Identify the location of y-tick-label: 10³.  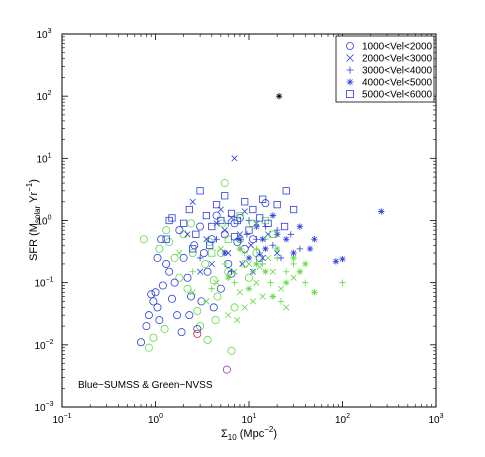
(43, 34).